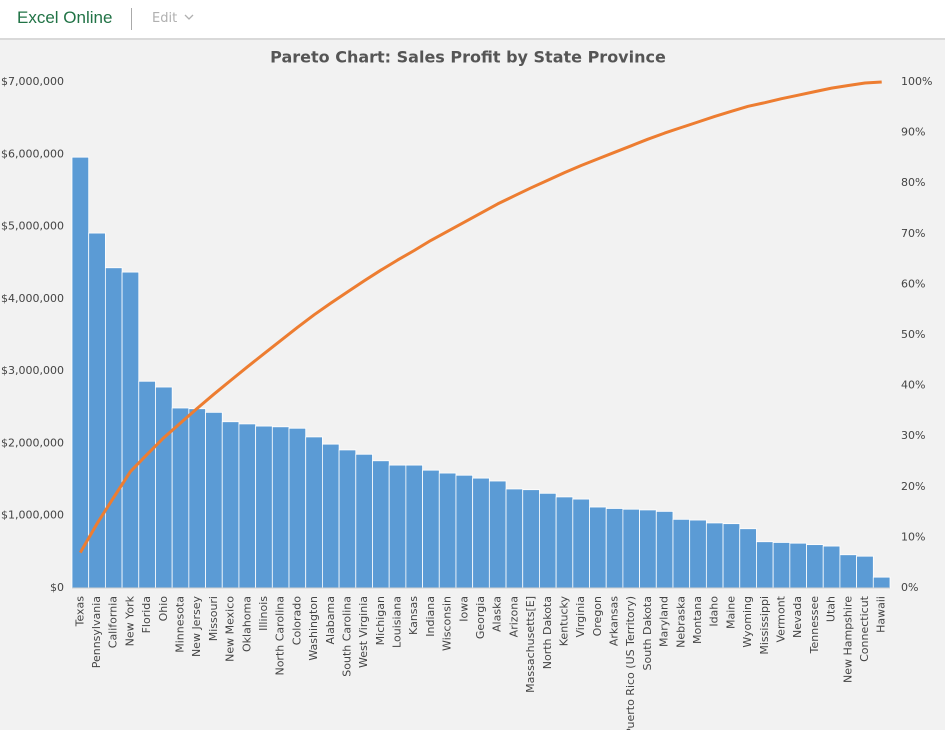 Image resolution: width=945 pixels, height=730 pixels. I want to click on y2-tick-label: 40%, so click(913, 385).